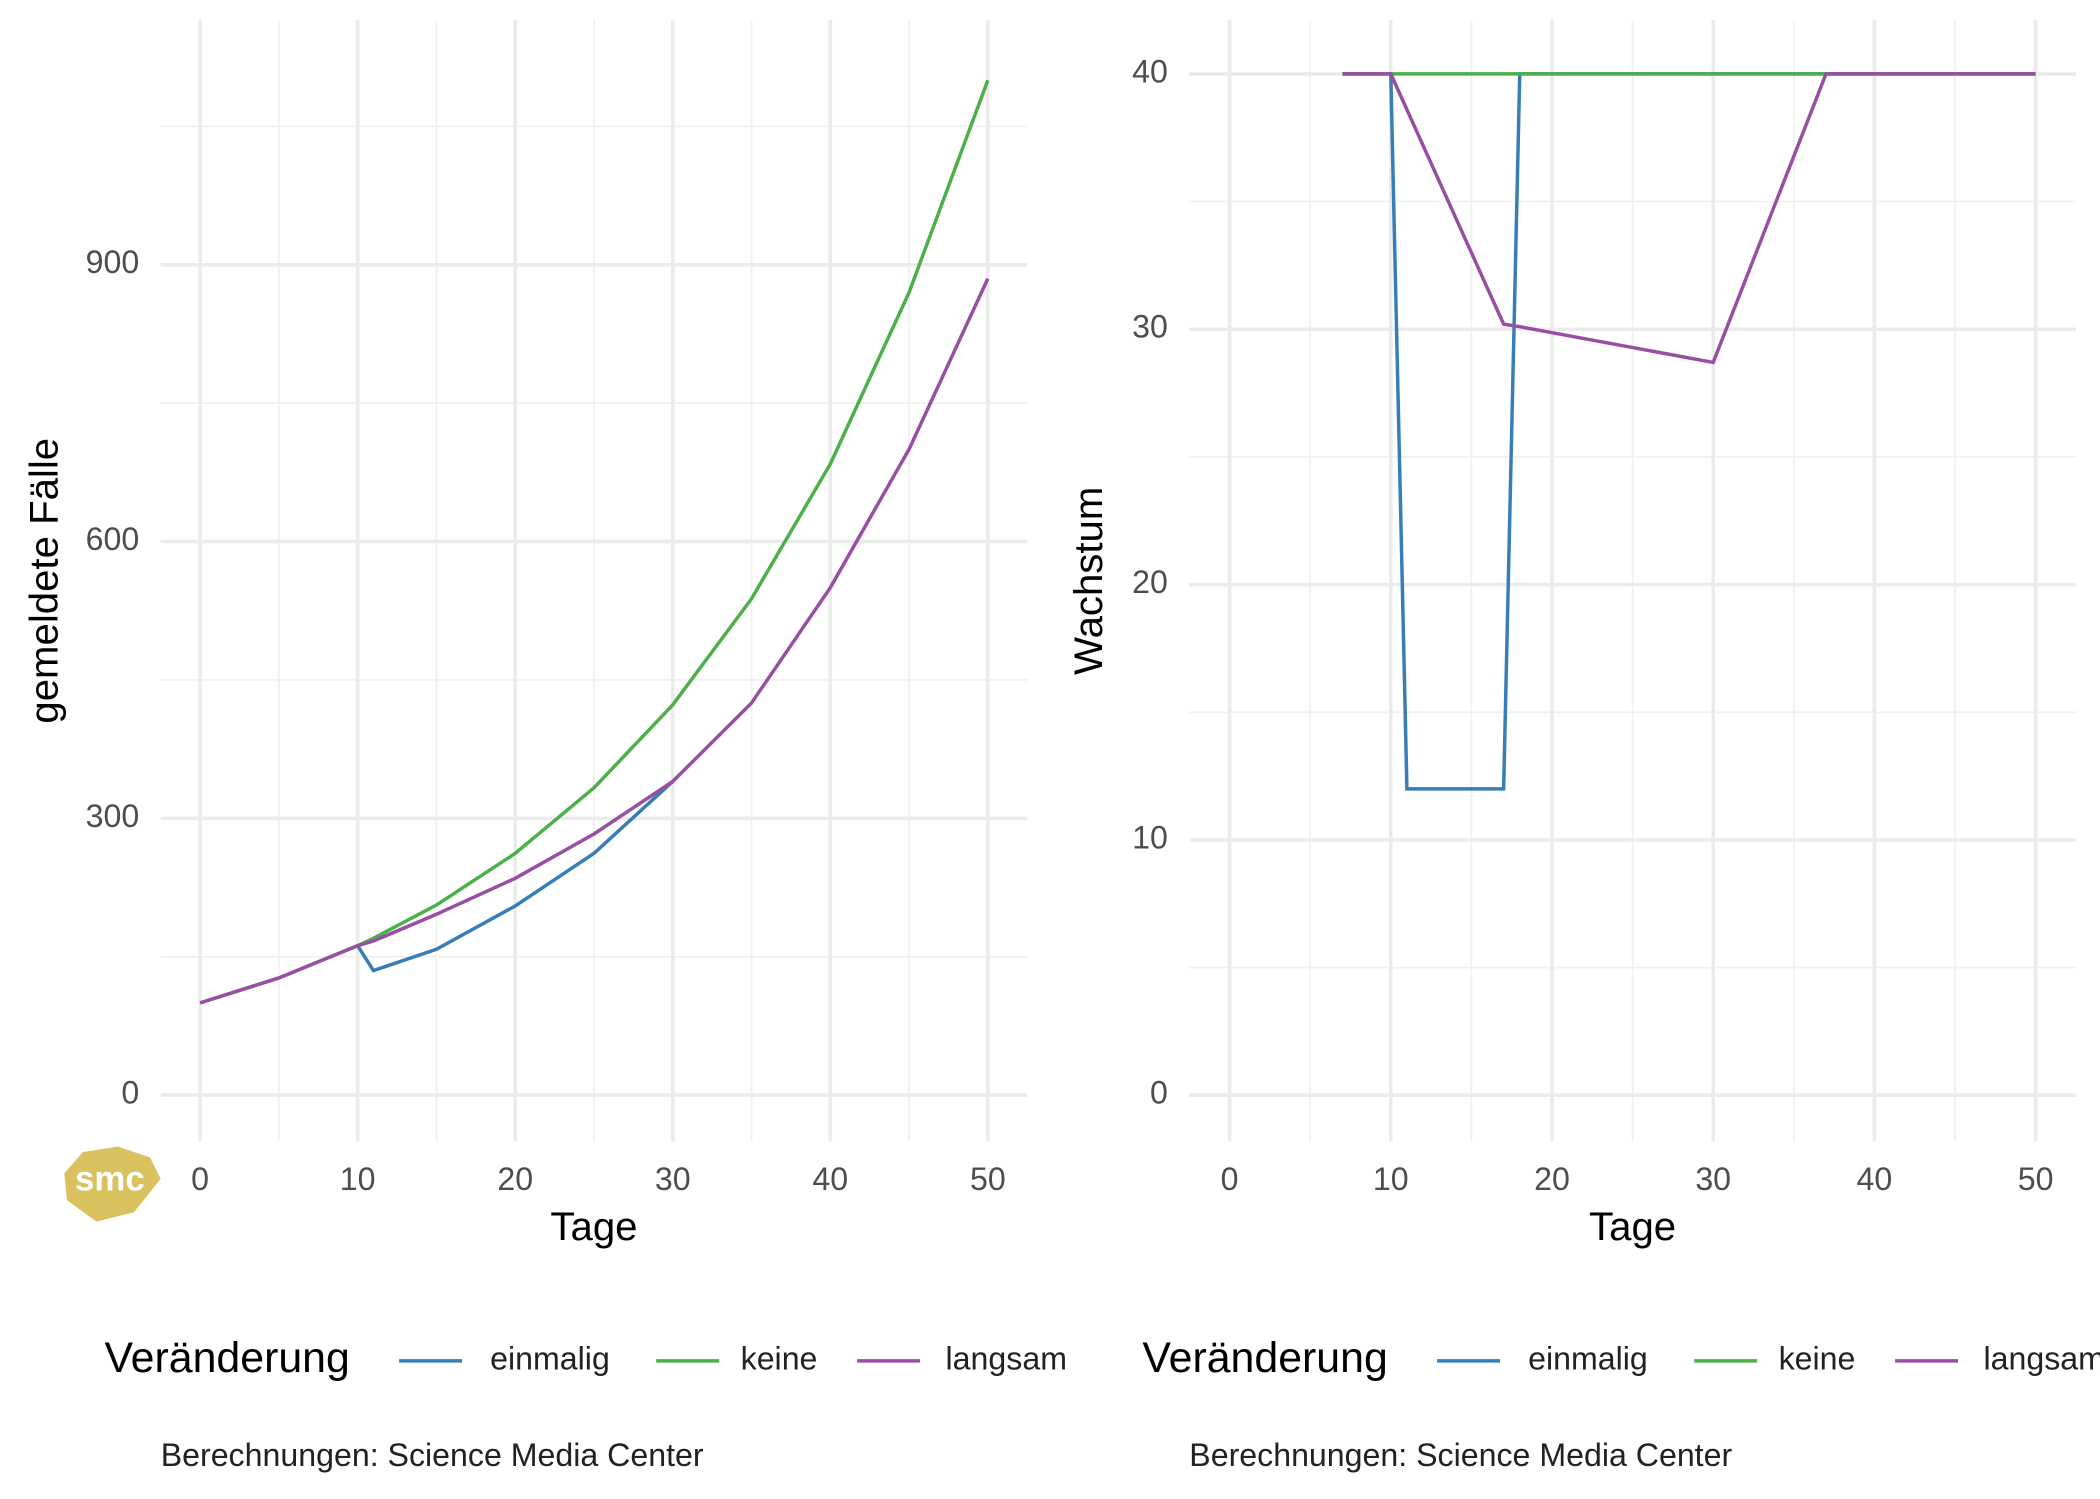  I want to click on y-tick-label: 40, so click(1150, 71).